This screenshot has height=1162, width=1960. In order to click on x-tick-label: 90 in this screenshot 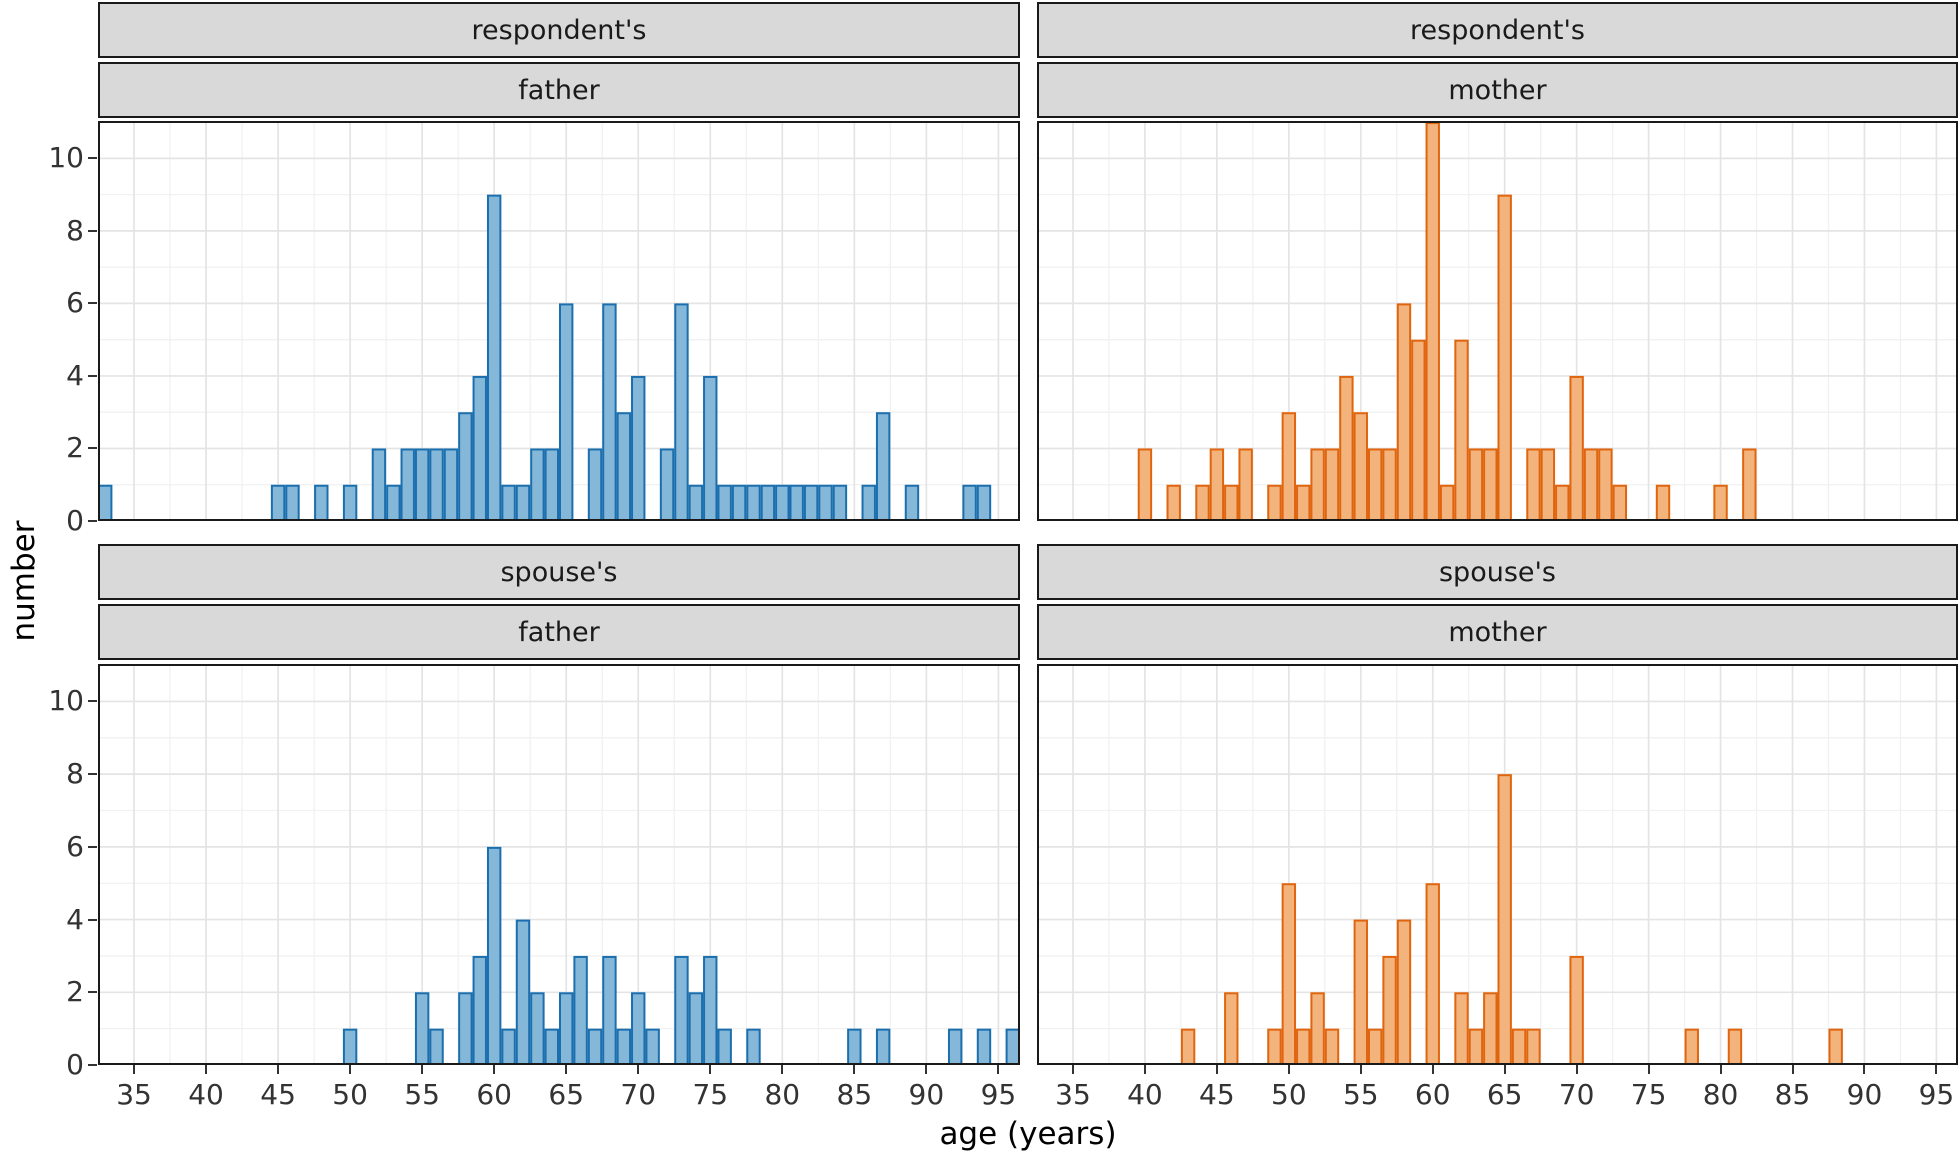, I will do `click(1864, 1094)`.